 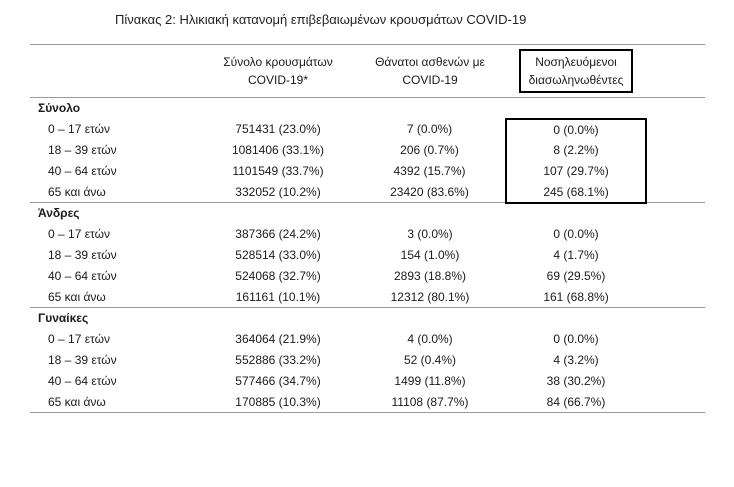 What do you see at coordinates (576, 360) in the screenshot?
I see `intubated-cell: 4 (3.2%)` at bounding box center [576, 360].